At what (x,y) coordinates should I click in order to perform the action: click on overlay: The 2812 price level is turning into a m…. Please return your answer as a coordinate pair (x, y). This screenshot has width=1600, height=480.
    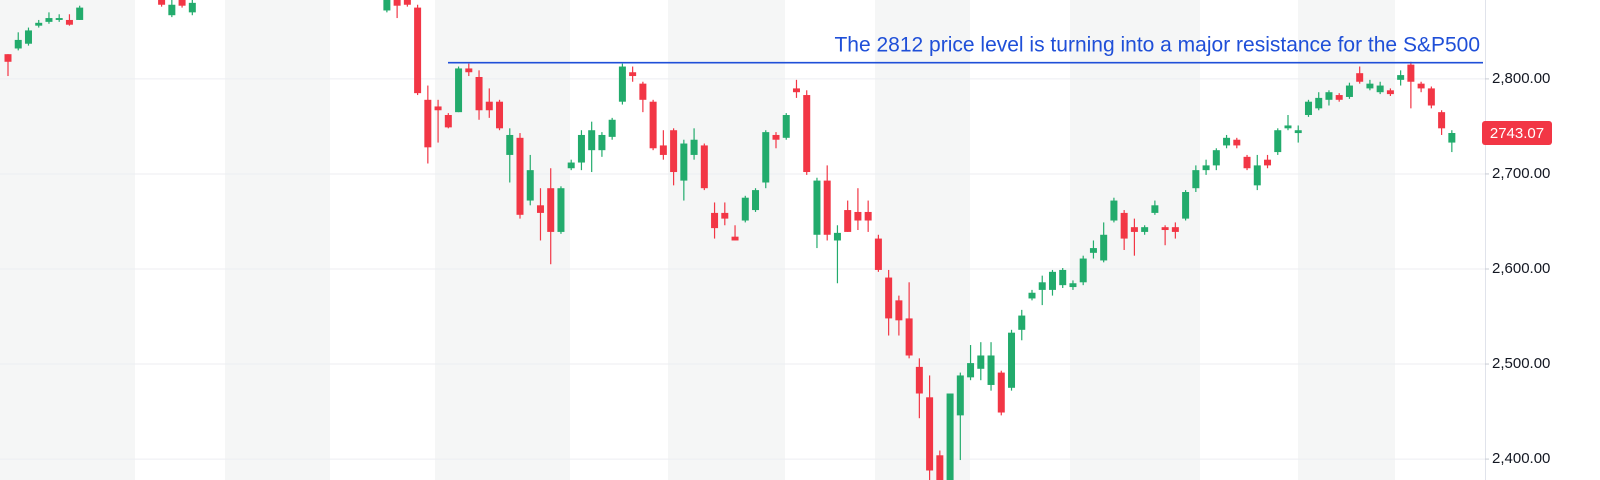
    Looking at the image, I should click on (965, 48).